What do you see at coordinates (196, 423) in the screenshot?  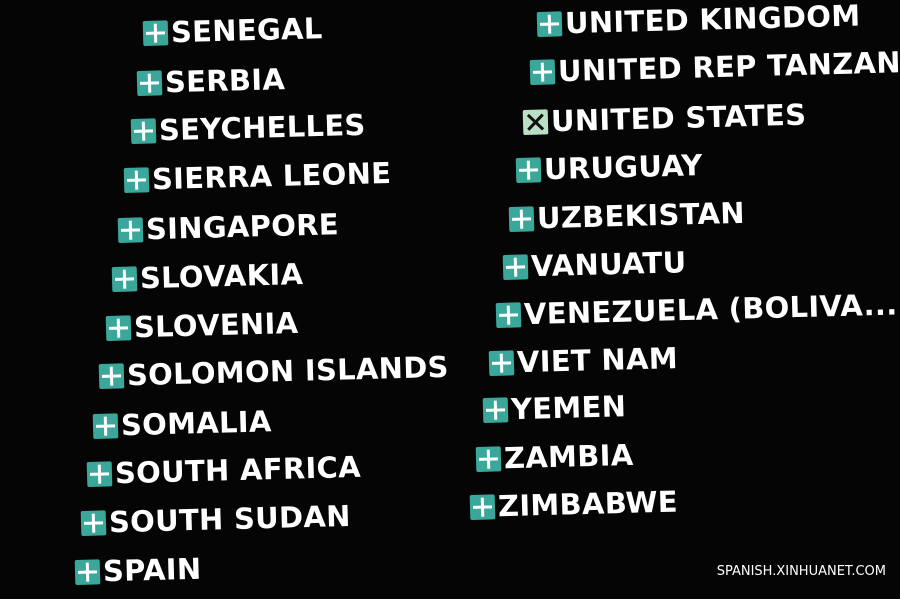 I see `country: SOMALIA` at bounding box center [196, 423].